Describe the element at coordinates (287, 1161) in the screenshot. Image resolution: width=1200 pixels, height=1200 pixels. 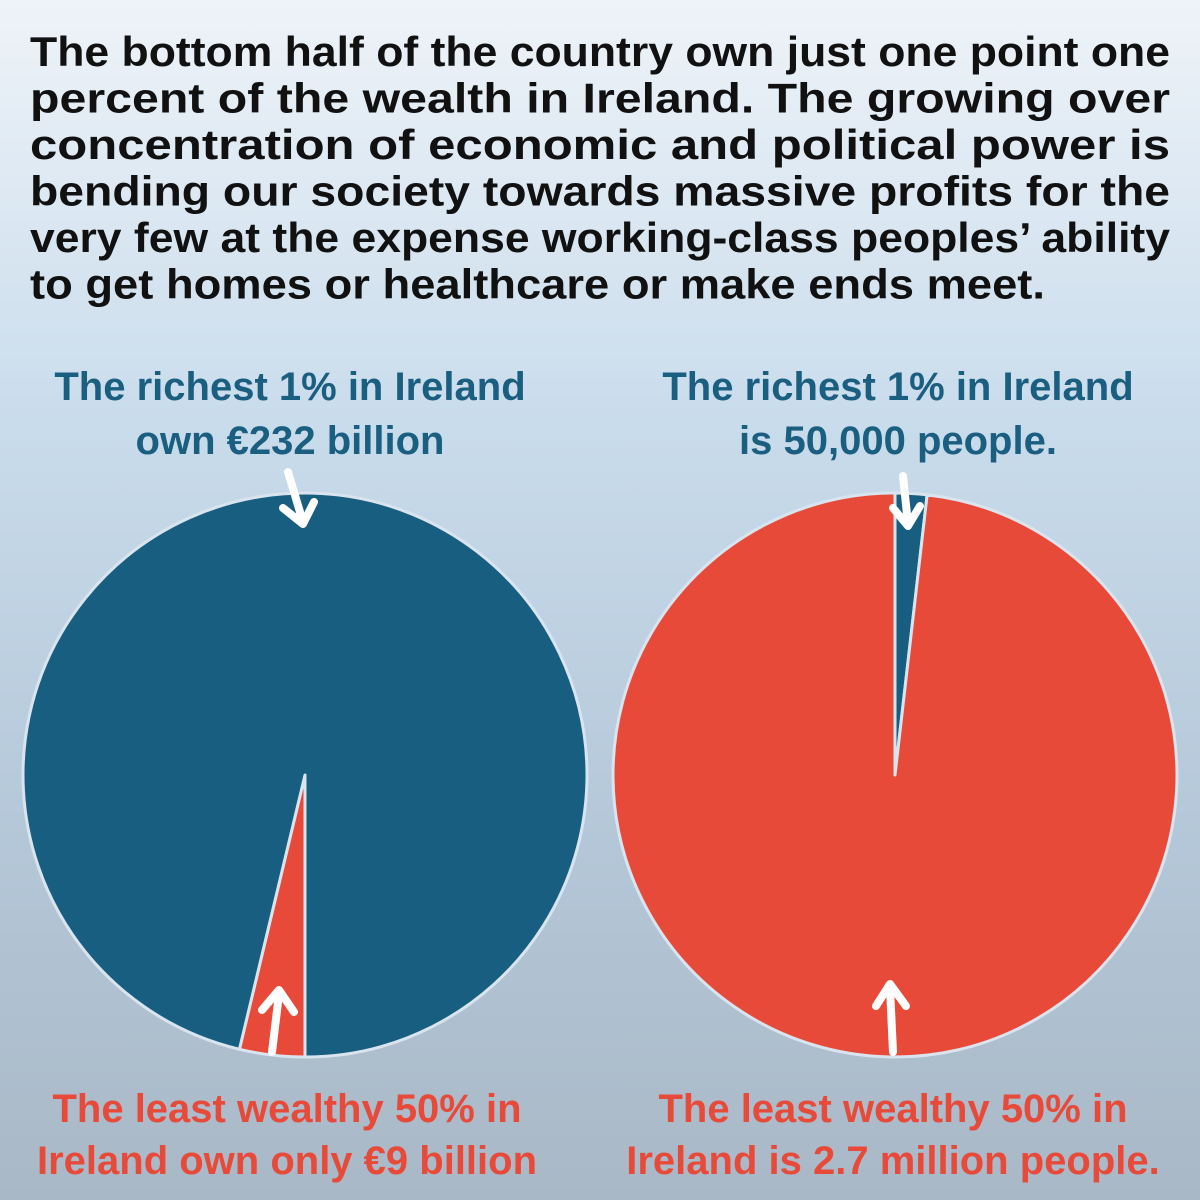
I see `annotation-bottom: Ireland own only €9 billion` at that location.